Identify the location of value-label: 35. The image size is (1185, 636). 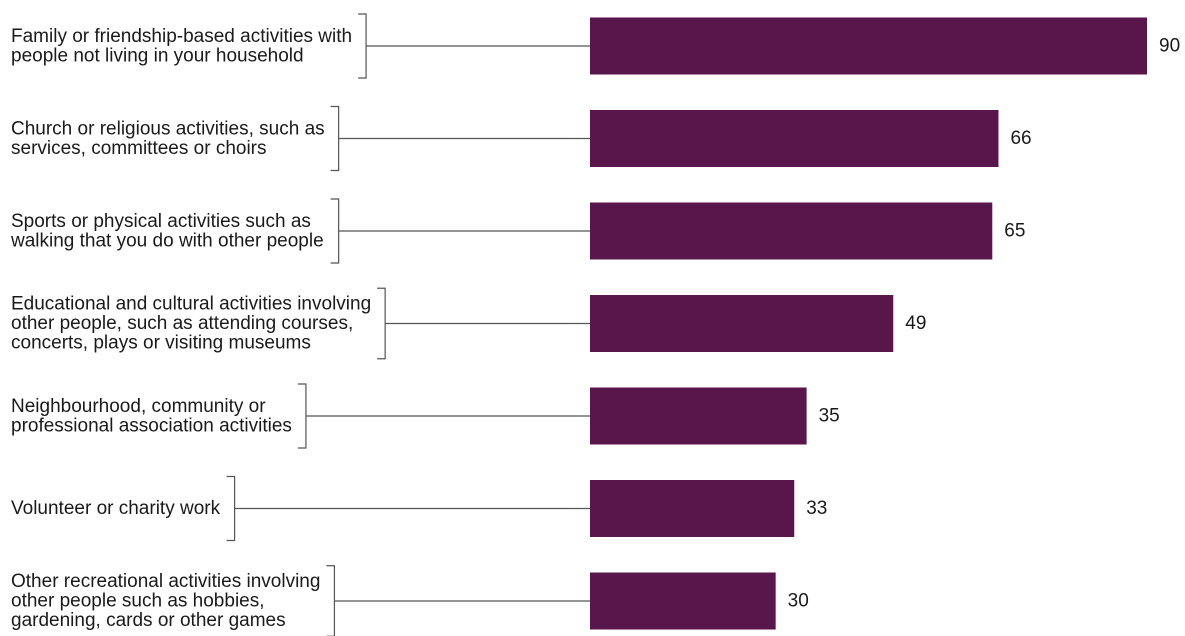
(829, 416).